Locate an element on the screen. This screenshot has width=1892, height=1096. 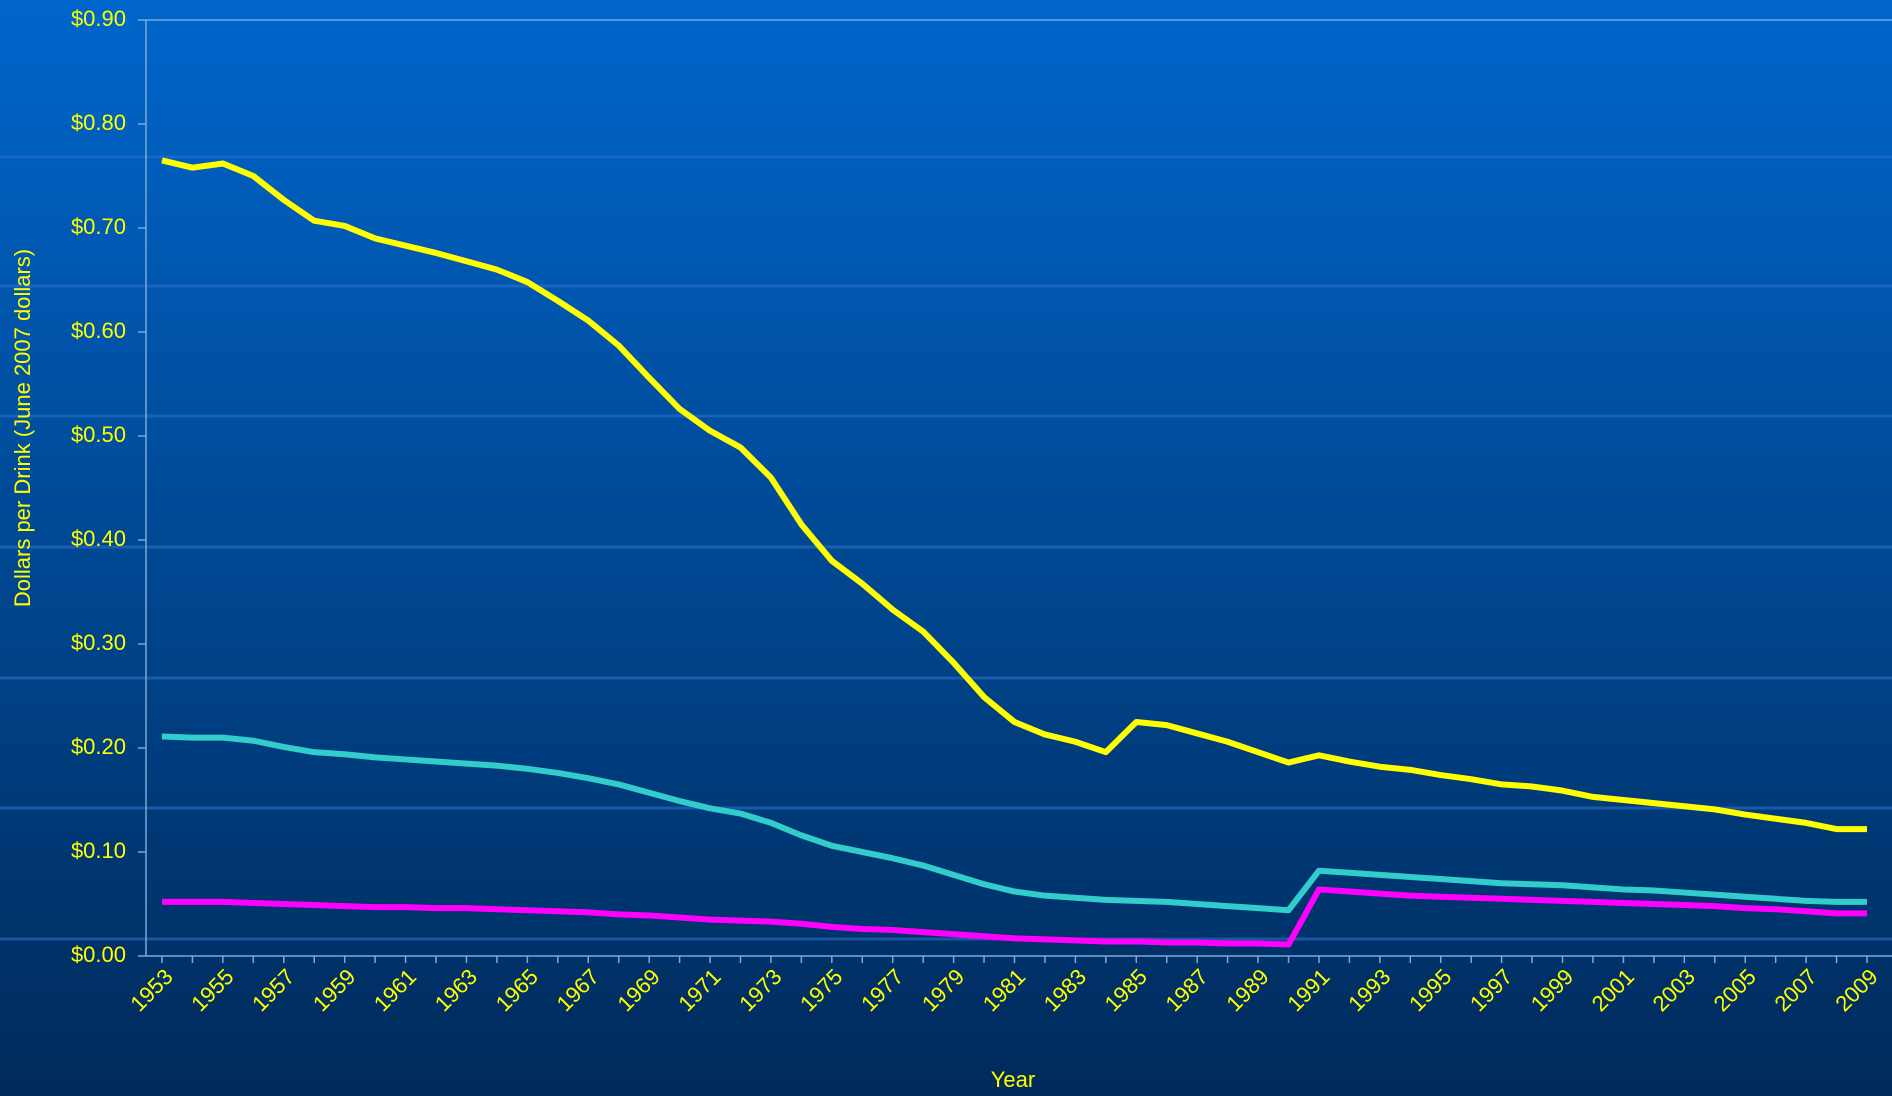
y-tick-label: $0.20 is located at coordinates (98, 746).